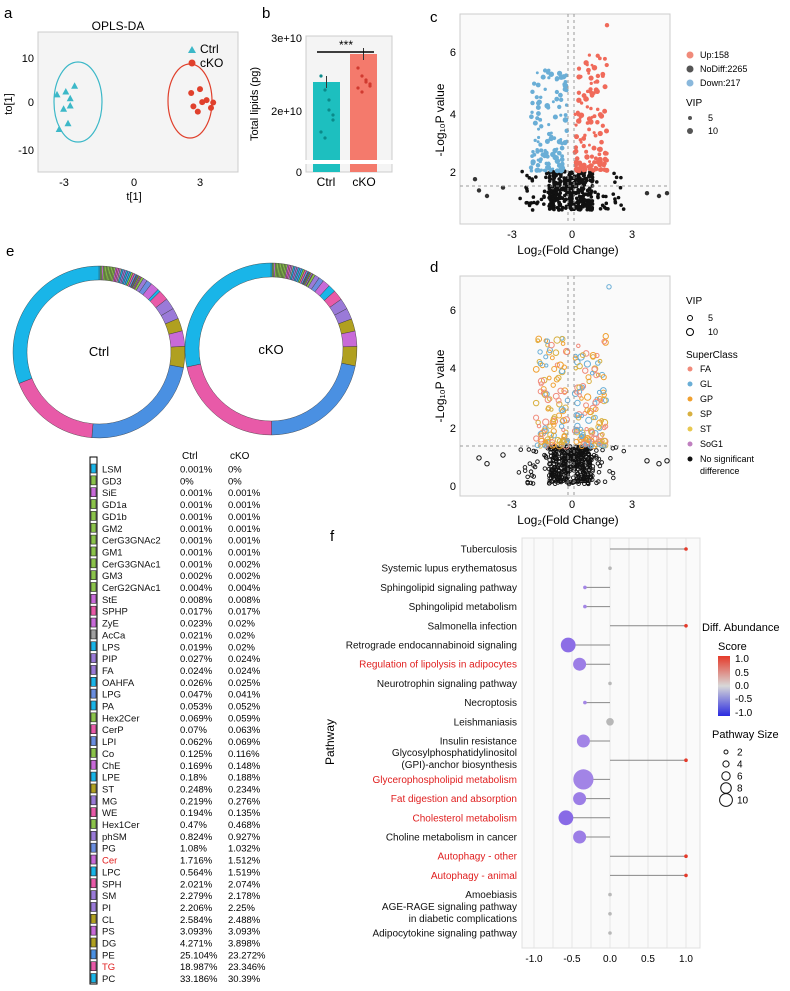 Image resolution: width=790 pixels, height=991 pixels. I want to click on ctrl-legend-marker, so click(192, 49).